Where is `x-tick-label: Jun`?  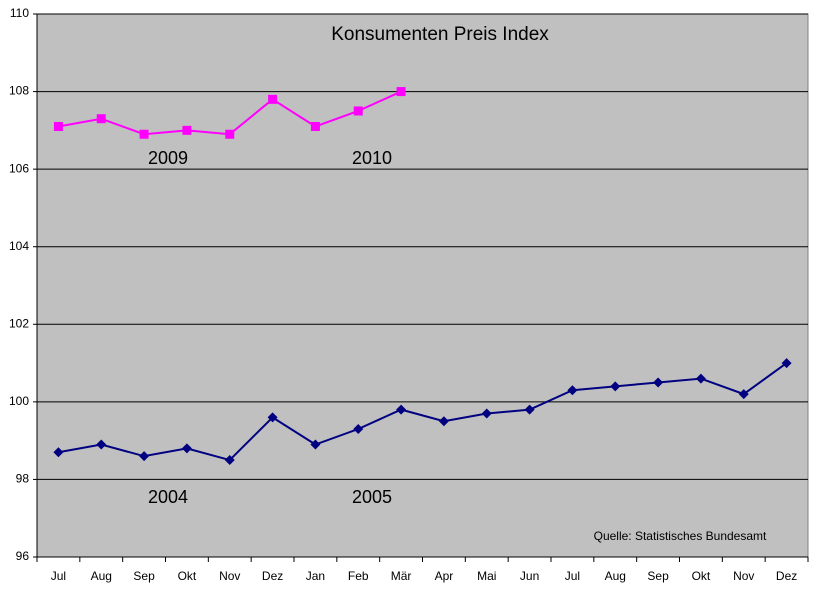
x-tick-label: Jun is located at coordinates (529, 576).